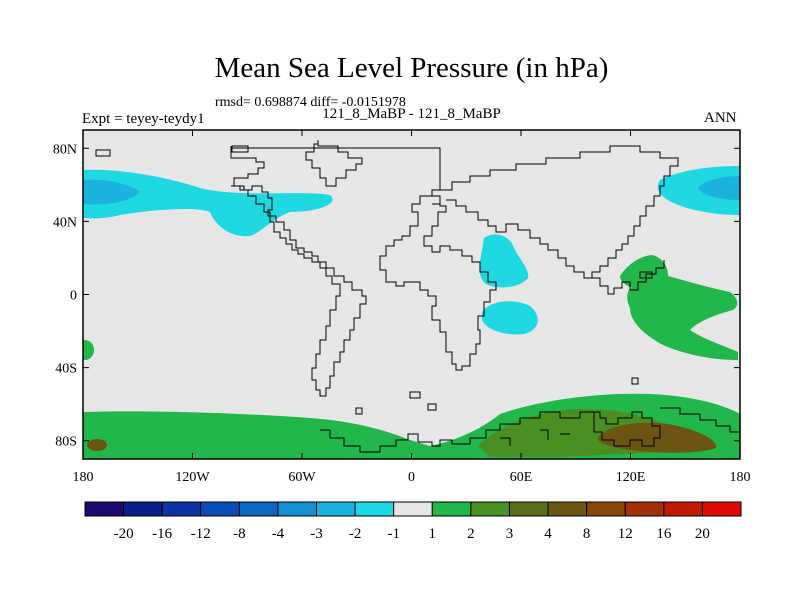  Describe the element at coordinates (627, 412) in the screenshot. I see `coast-australia` at that location.